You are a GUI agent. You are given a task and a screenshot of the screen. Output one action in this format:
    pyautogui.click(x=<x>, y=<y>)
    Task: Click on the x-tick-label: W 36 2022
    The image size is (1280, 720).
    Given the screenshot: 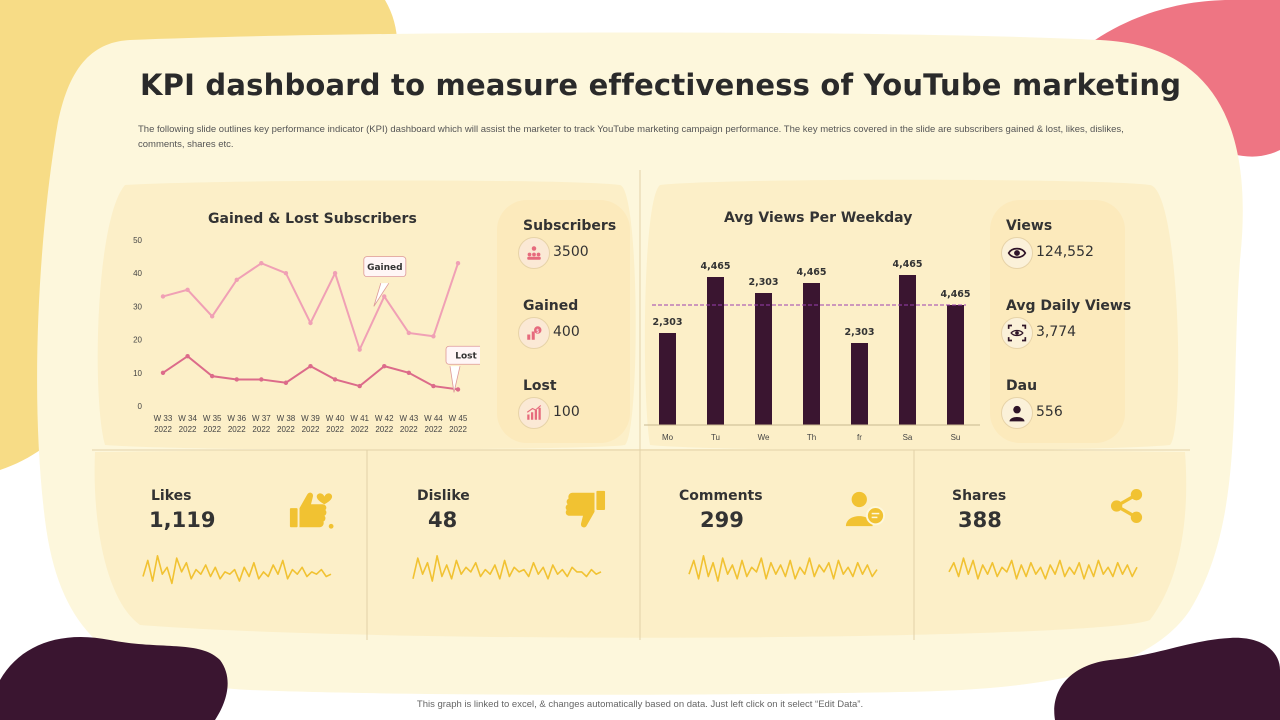 What is the action you would take?
    pyautogui.click(x=236, y=424)
    